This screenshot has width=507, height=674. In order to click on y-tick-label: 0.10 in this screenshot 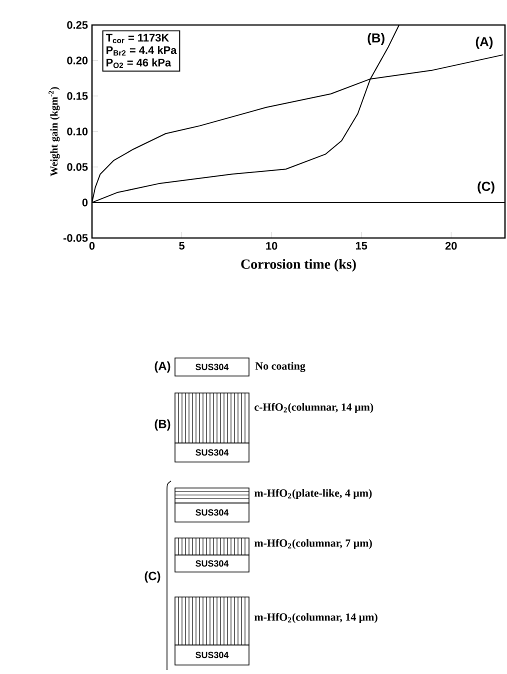, I will do `click(77, 132)`.